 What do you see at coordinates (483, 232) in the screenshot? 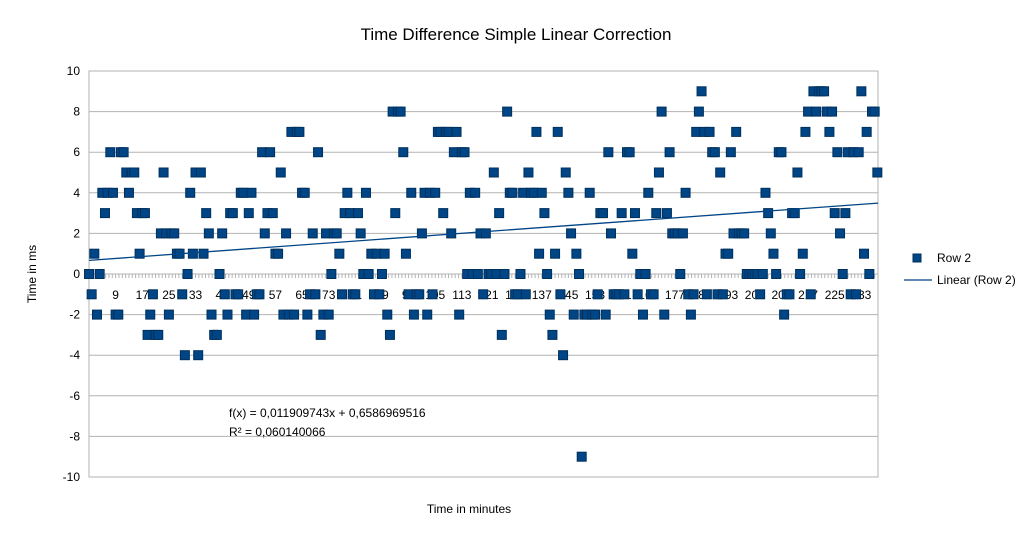
I see `trendline` at bounding box center [483, 232].